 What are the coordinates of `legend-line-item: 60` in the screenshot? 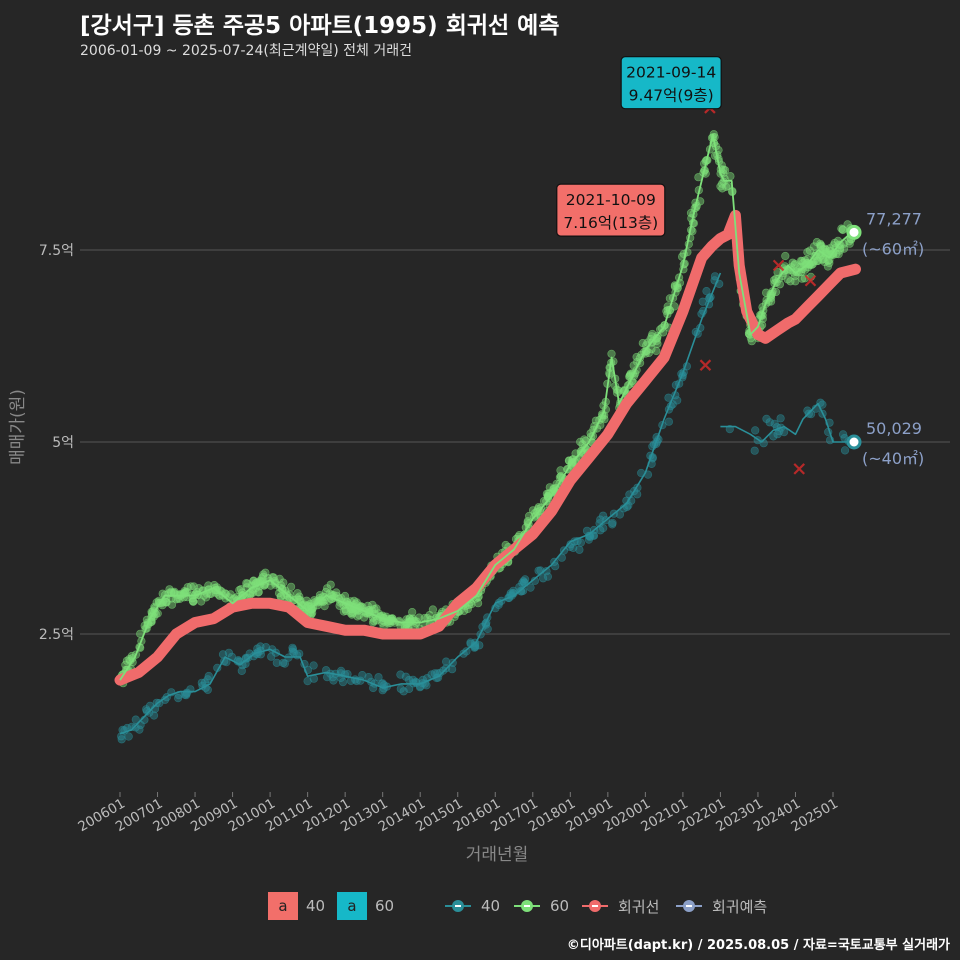 It's located at (541, 906).